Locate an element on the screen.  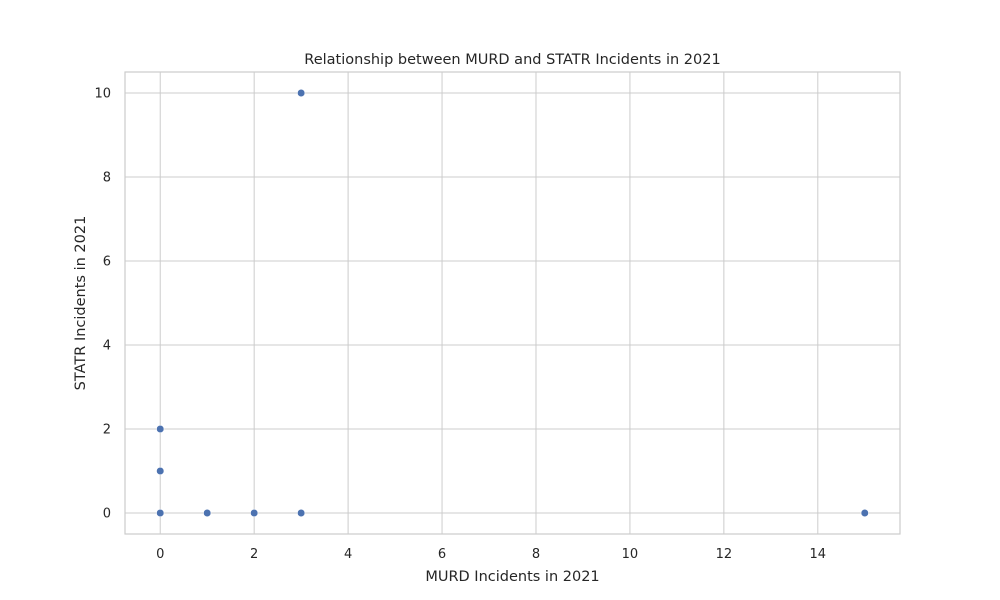
y-tick-label: 6 is located at coordinates (107, 262).